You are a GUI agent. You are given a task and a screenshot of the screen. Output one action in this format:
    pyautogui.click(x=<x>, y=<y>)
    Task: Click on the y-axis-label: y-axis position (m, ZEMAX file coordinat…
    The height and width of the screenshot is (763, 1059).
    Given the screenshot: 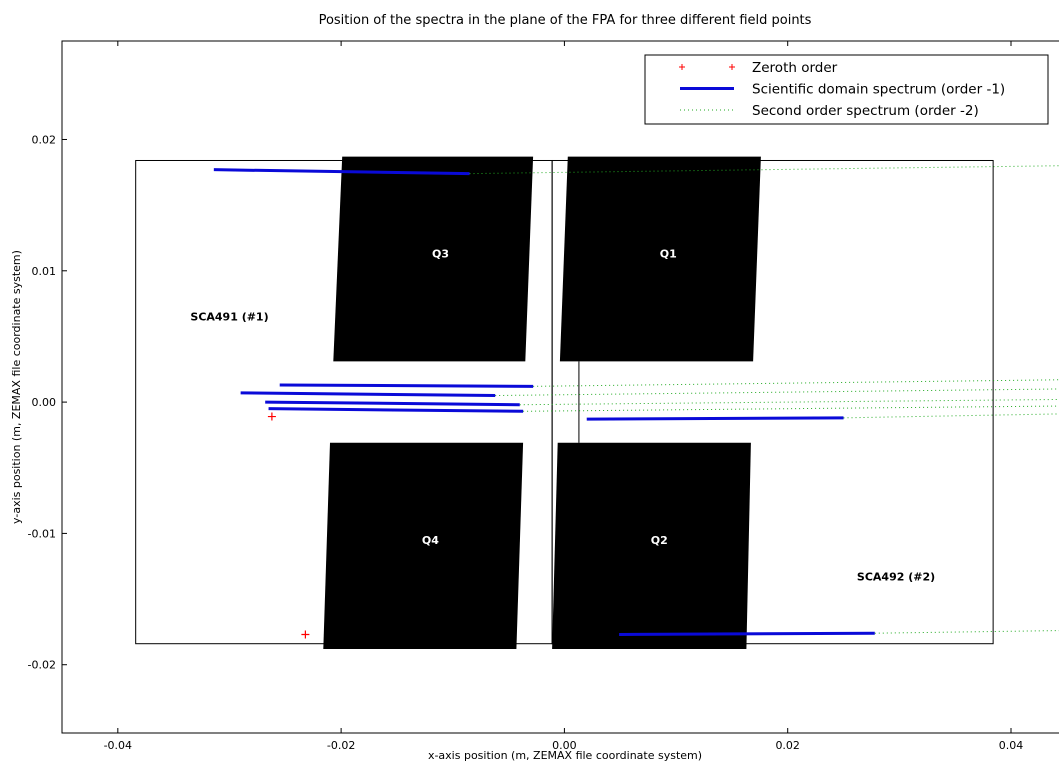 What is the action you would take?
    pyautogui.click(x=16, y=387)
    